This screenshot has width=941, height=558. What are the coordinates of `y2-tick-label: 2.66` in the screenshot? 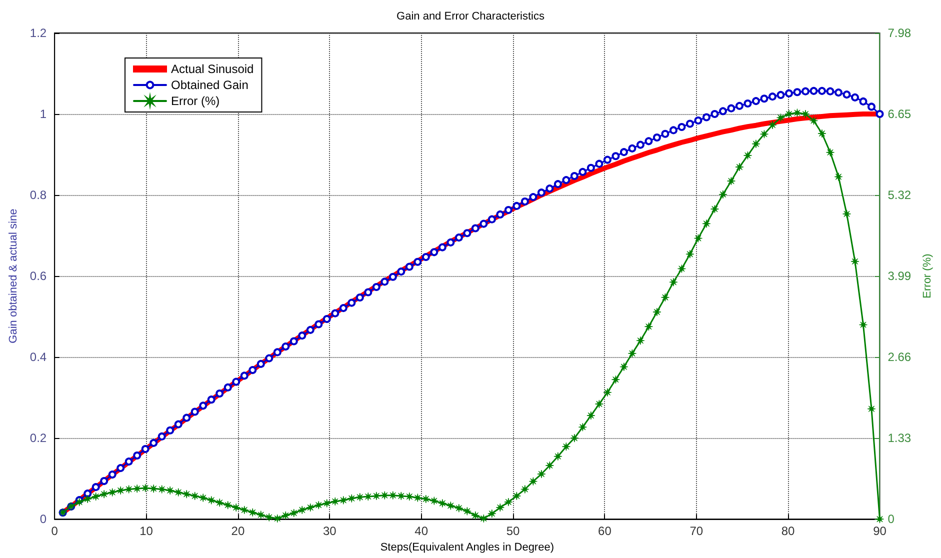 It's located at (900, 357).